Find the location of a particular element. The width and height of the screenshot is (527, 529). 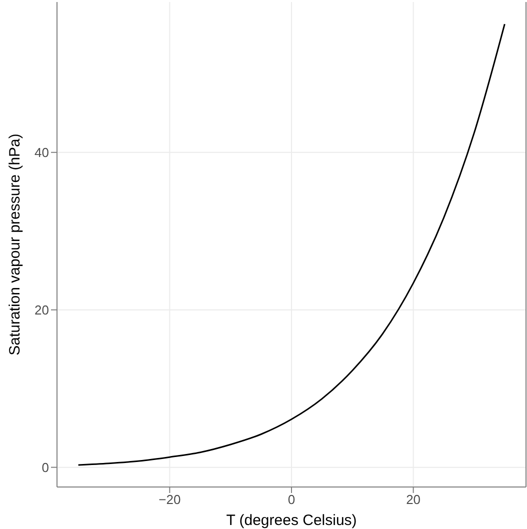

y-tick-label: 0 is located at coordinates (45, 467).